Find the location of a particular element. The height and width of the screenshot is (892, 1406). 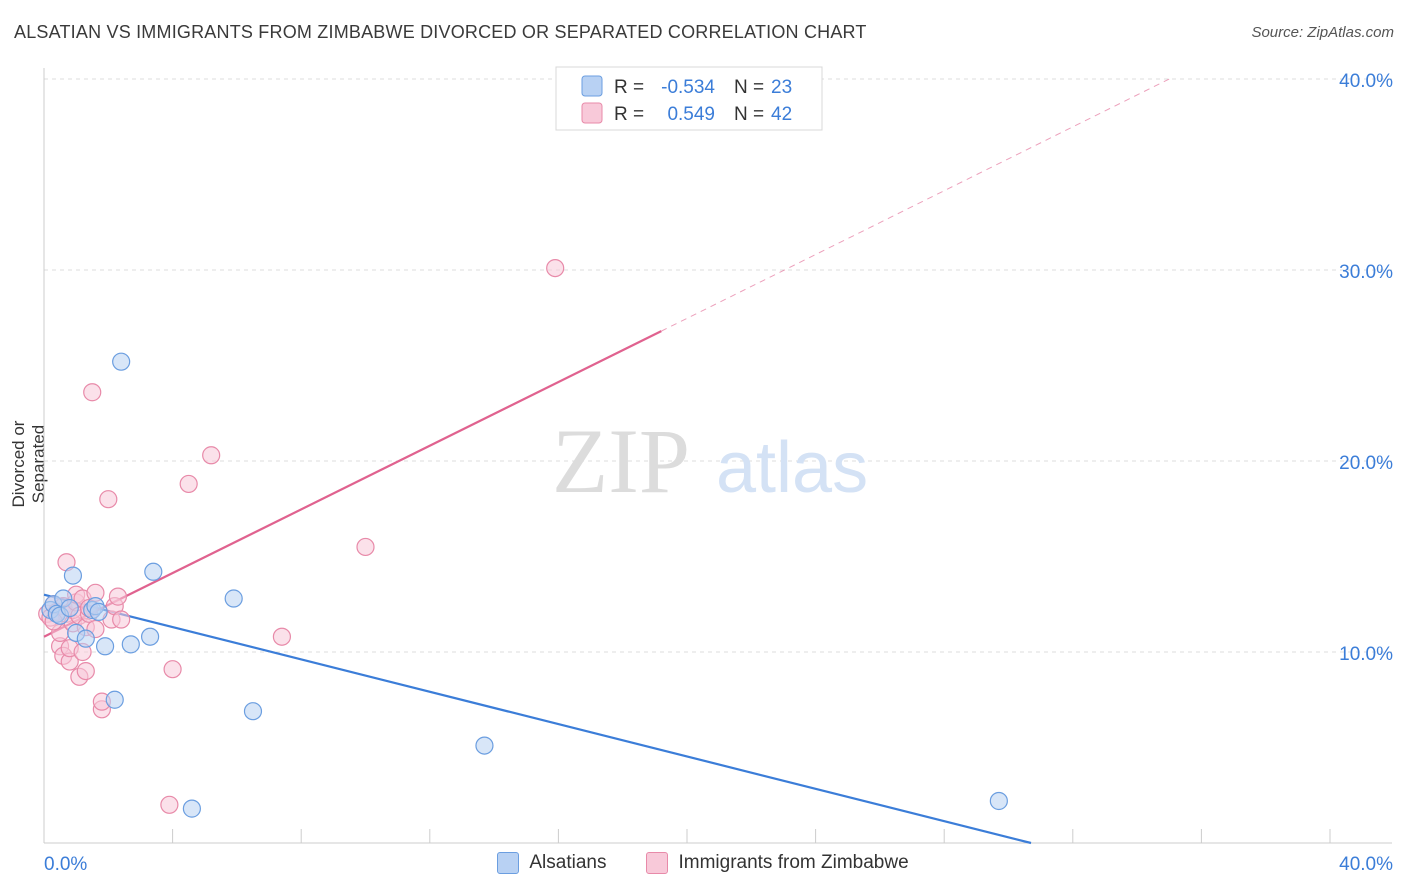

legend-n-value-alsatians: 23 is located at coordinates (781, 87).